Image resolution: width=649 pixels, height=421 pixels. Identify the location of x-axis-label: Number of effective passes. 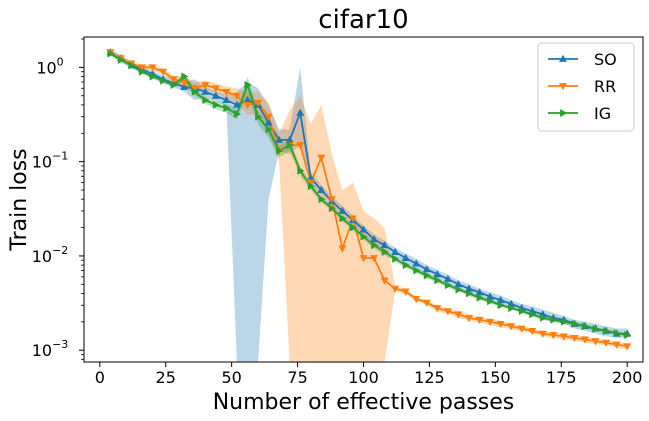
(364, 402).